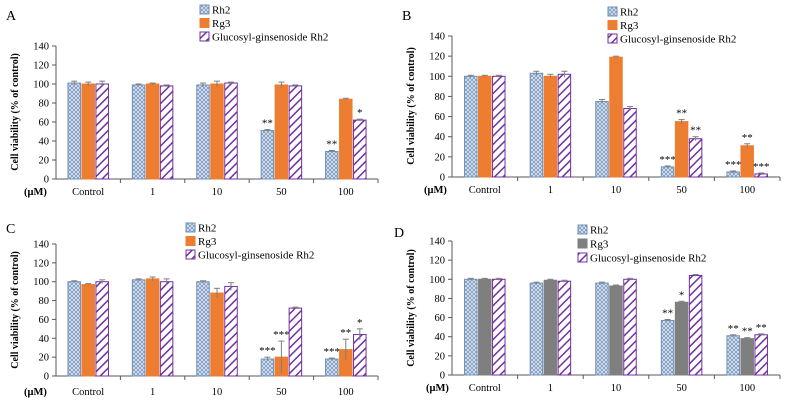  Describe the element at coordinates (46, 377) in the screenshot. I see `y-tick-label: 0` at that location.